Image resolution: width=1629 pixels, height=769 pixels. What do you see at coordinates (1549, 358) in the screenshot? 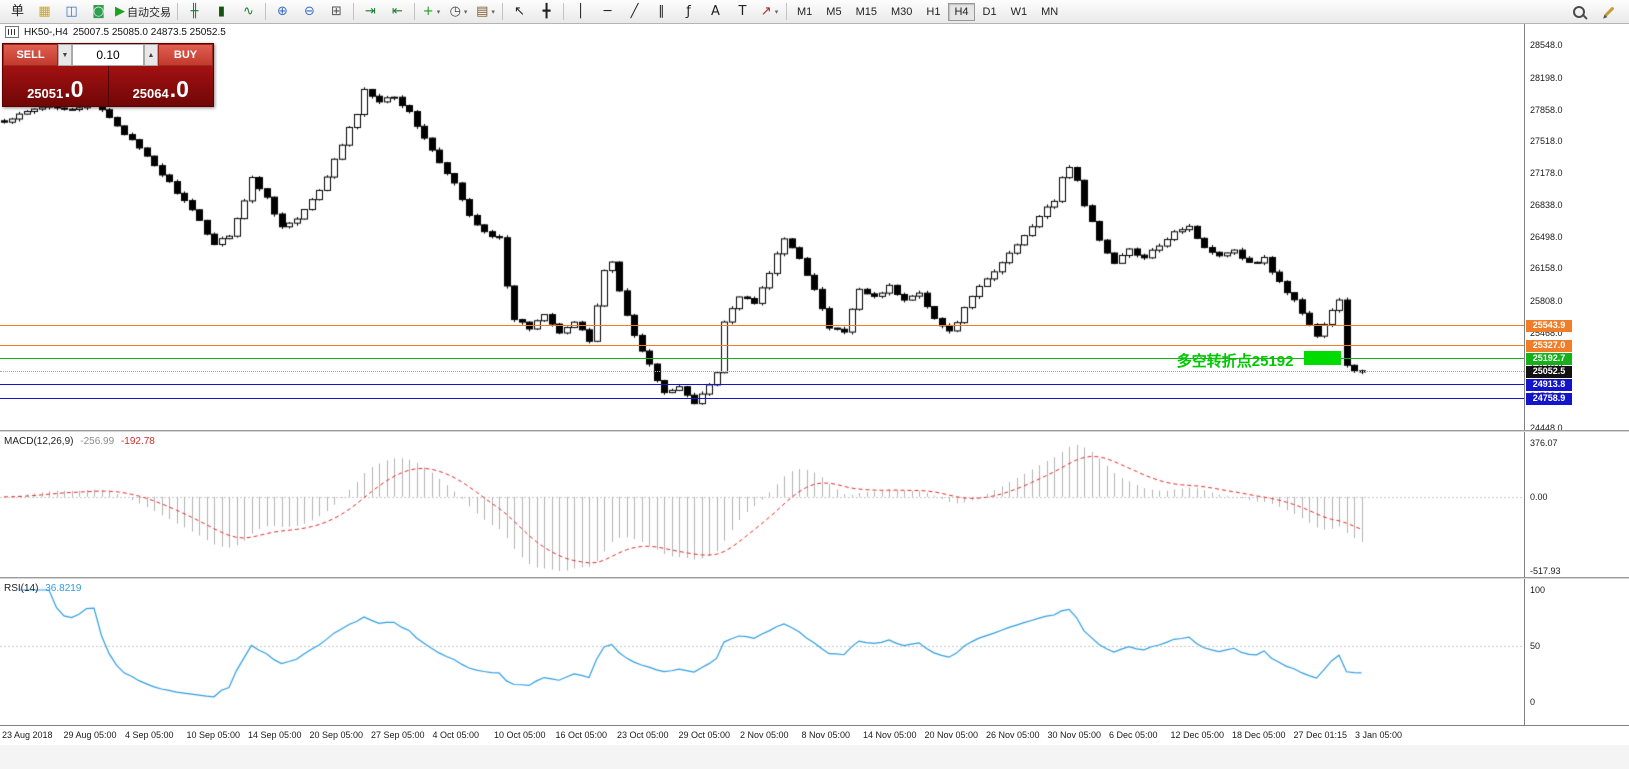
I see `price-tag-25192.7: 25192.7` at bounding box center [1549, 358].